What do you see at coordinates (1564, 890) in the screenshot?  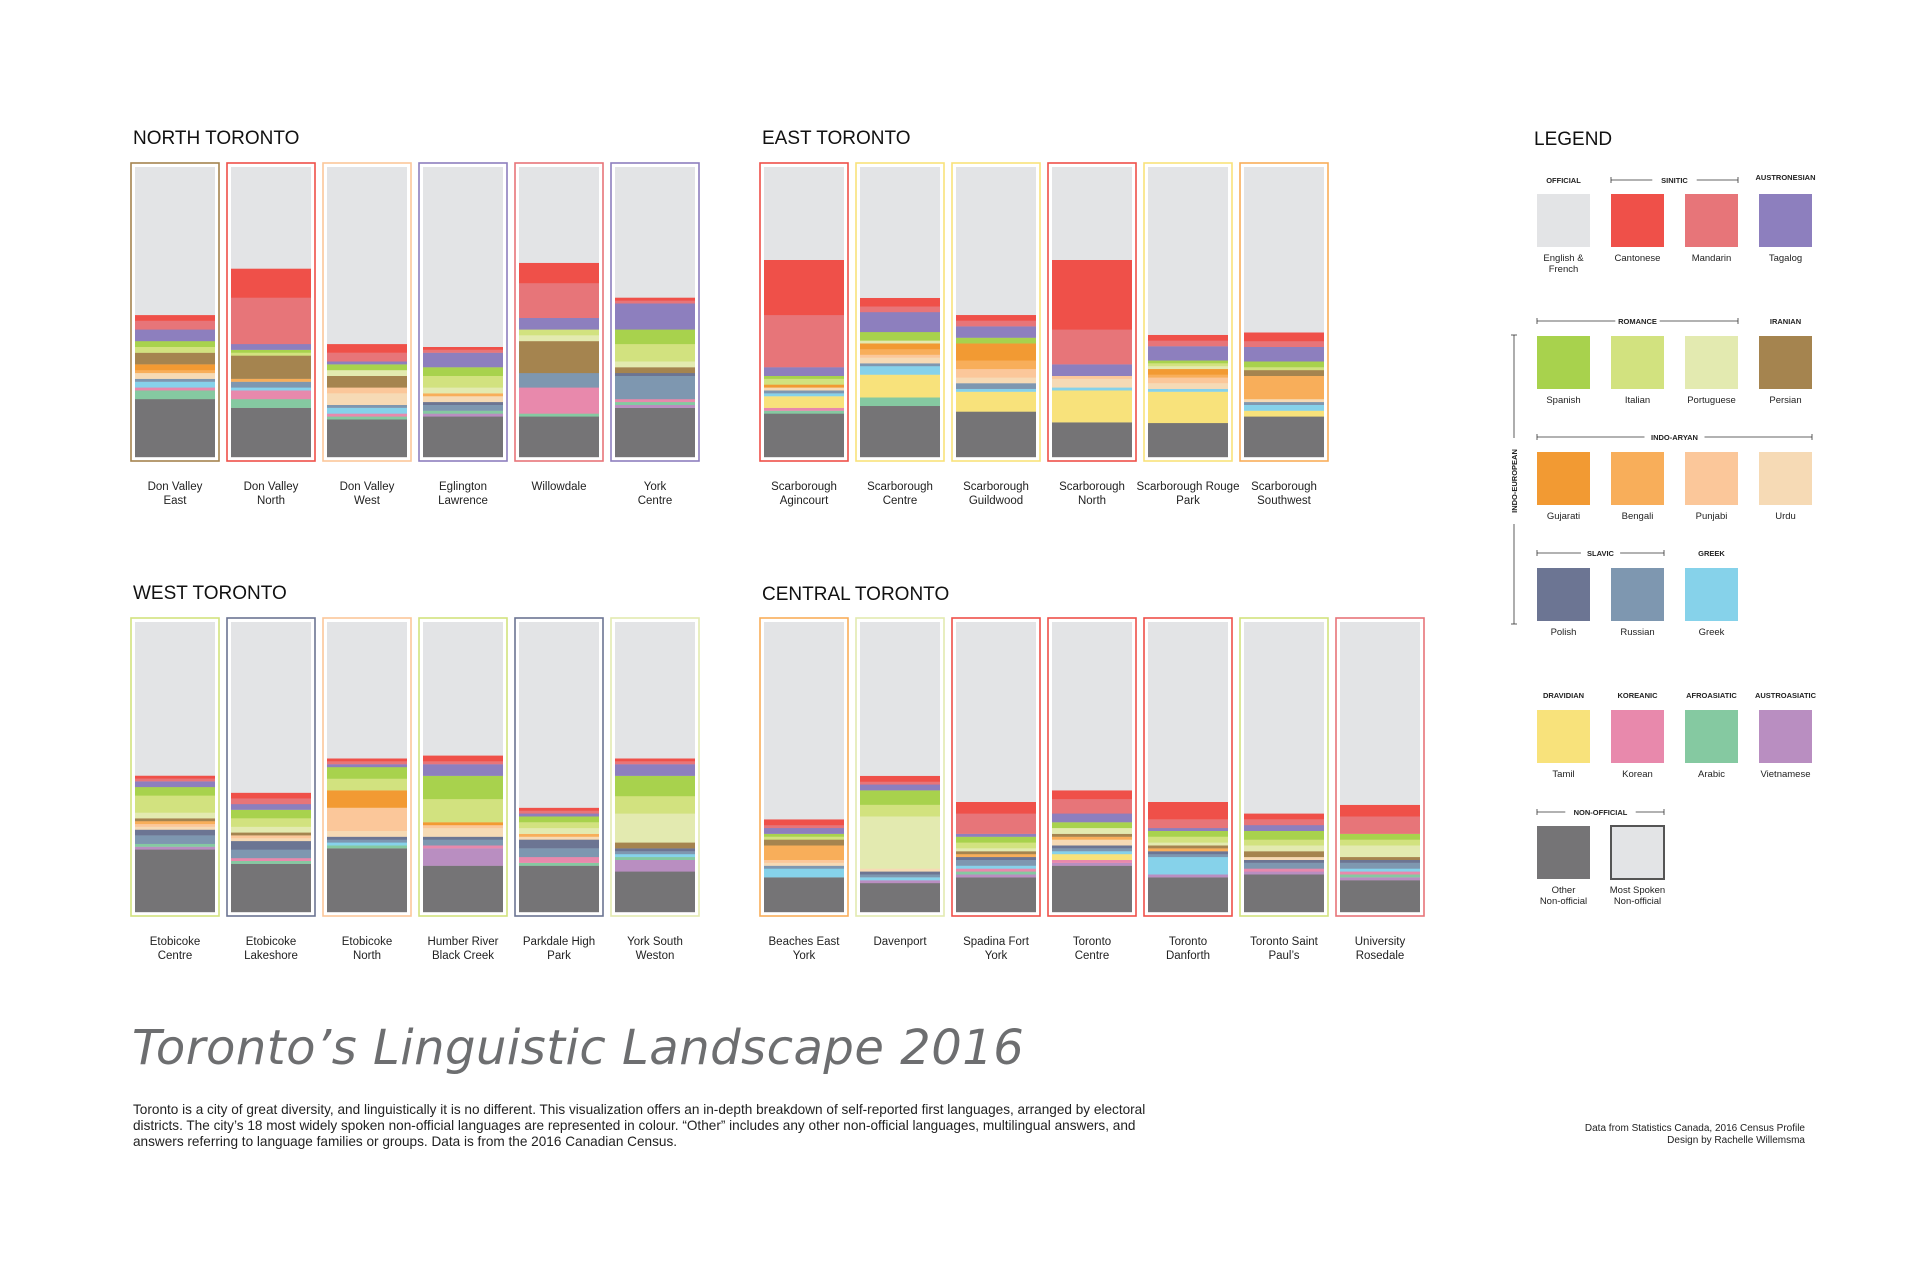 I see `legend-label: Other` at bounding box center [1564, 890].